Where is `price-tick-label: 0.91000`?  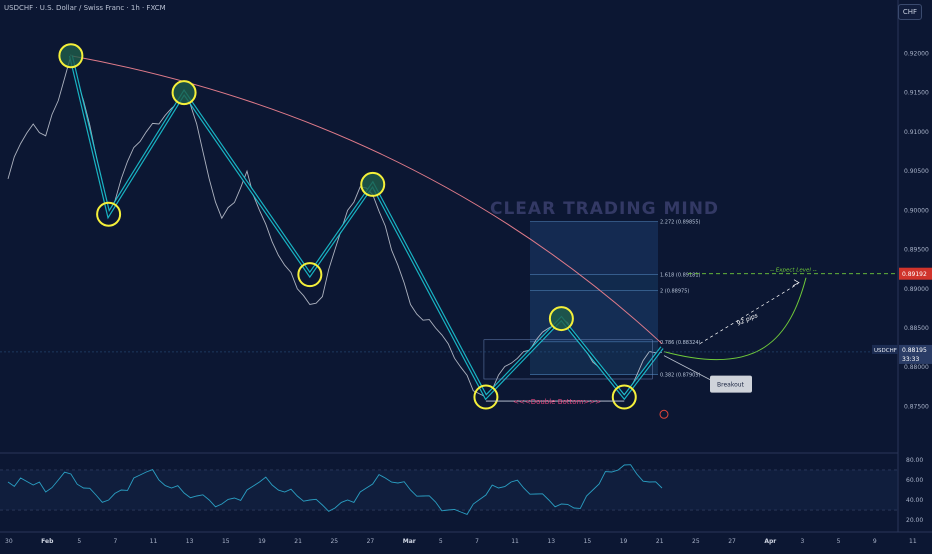
price-tick-label: 0.91000 is located at coordinates (916, 132).